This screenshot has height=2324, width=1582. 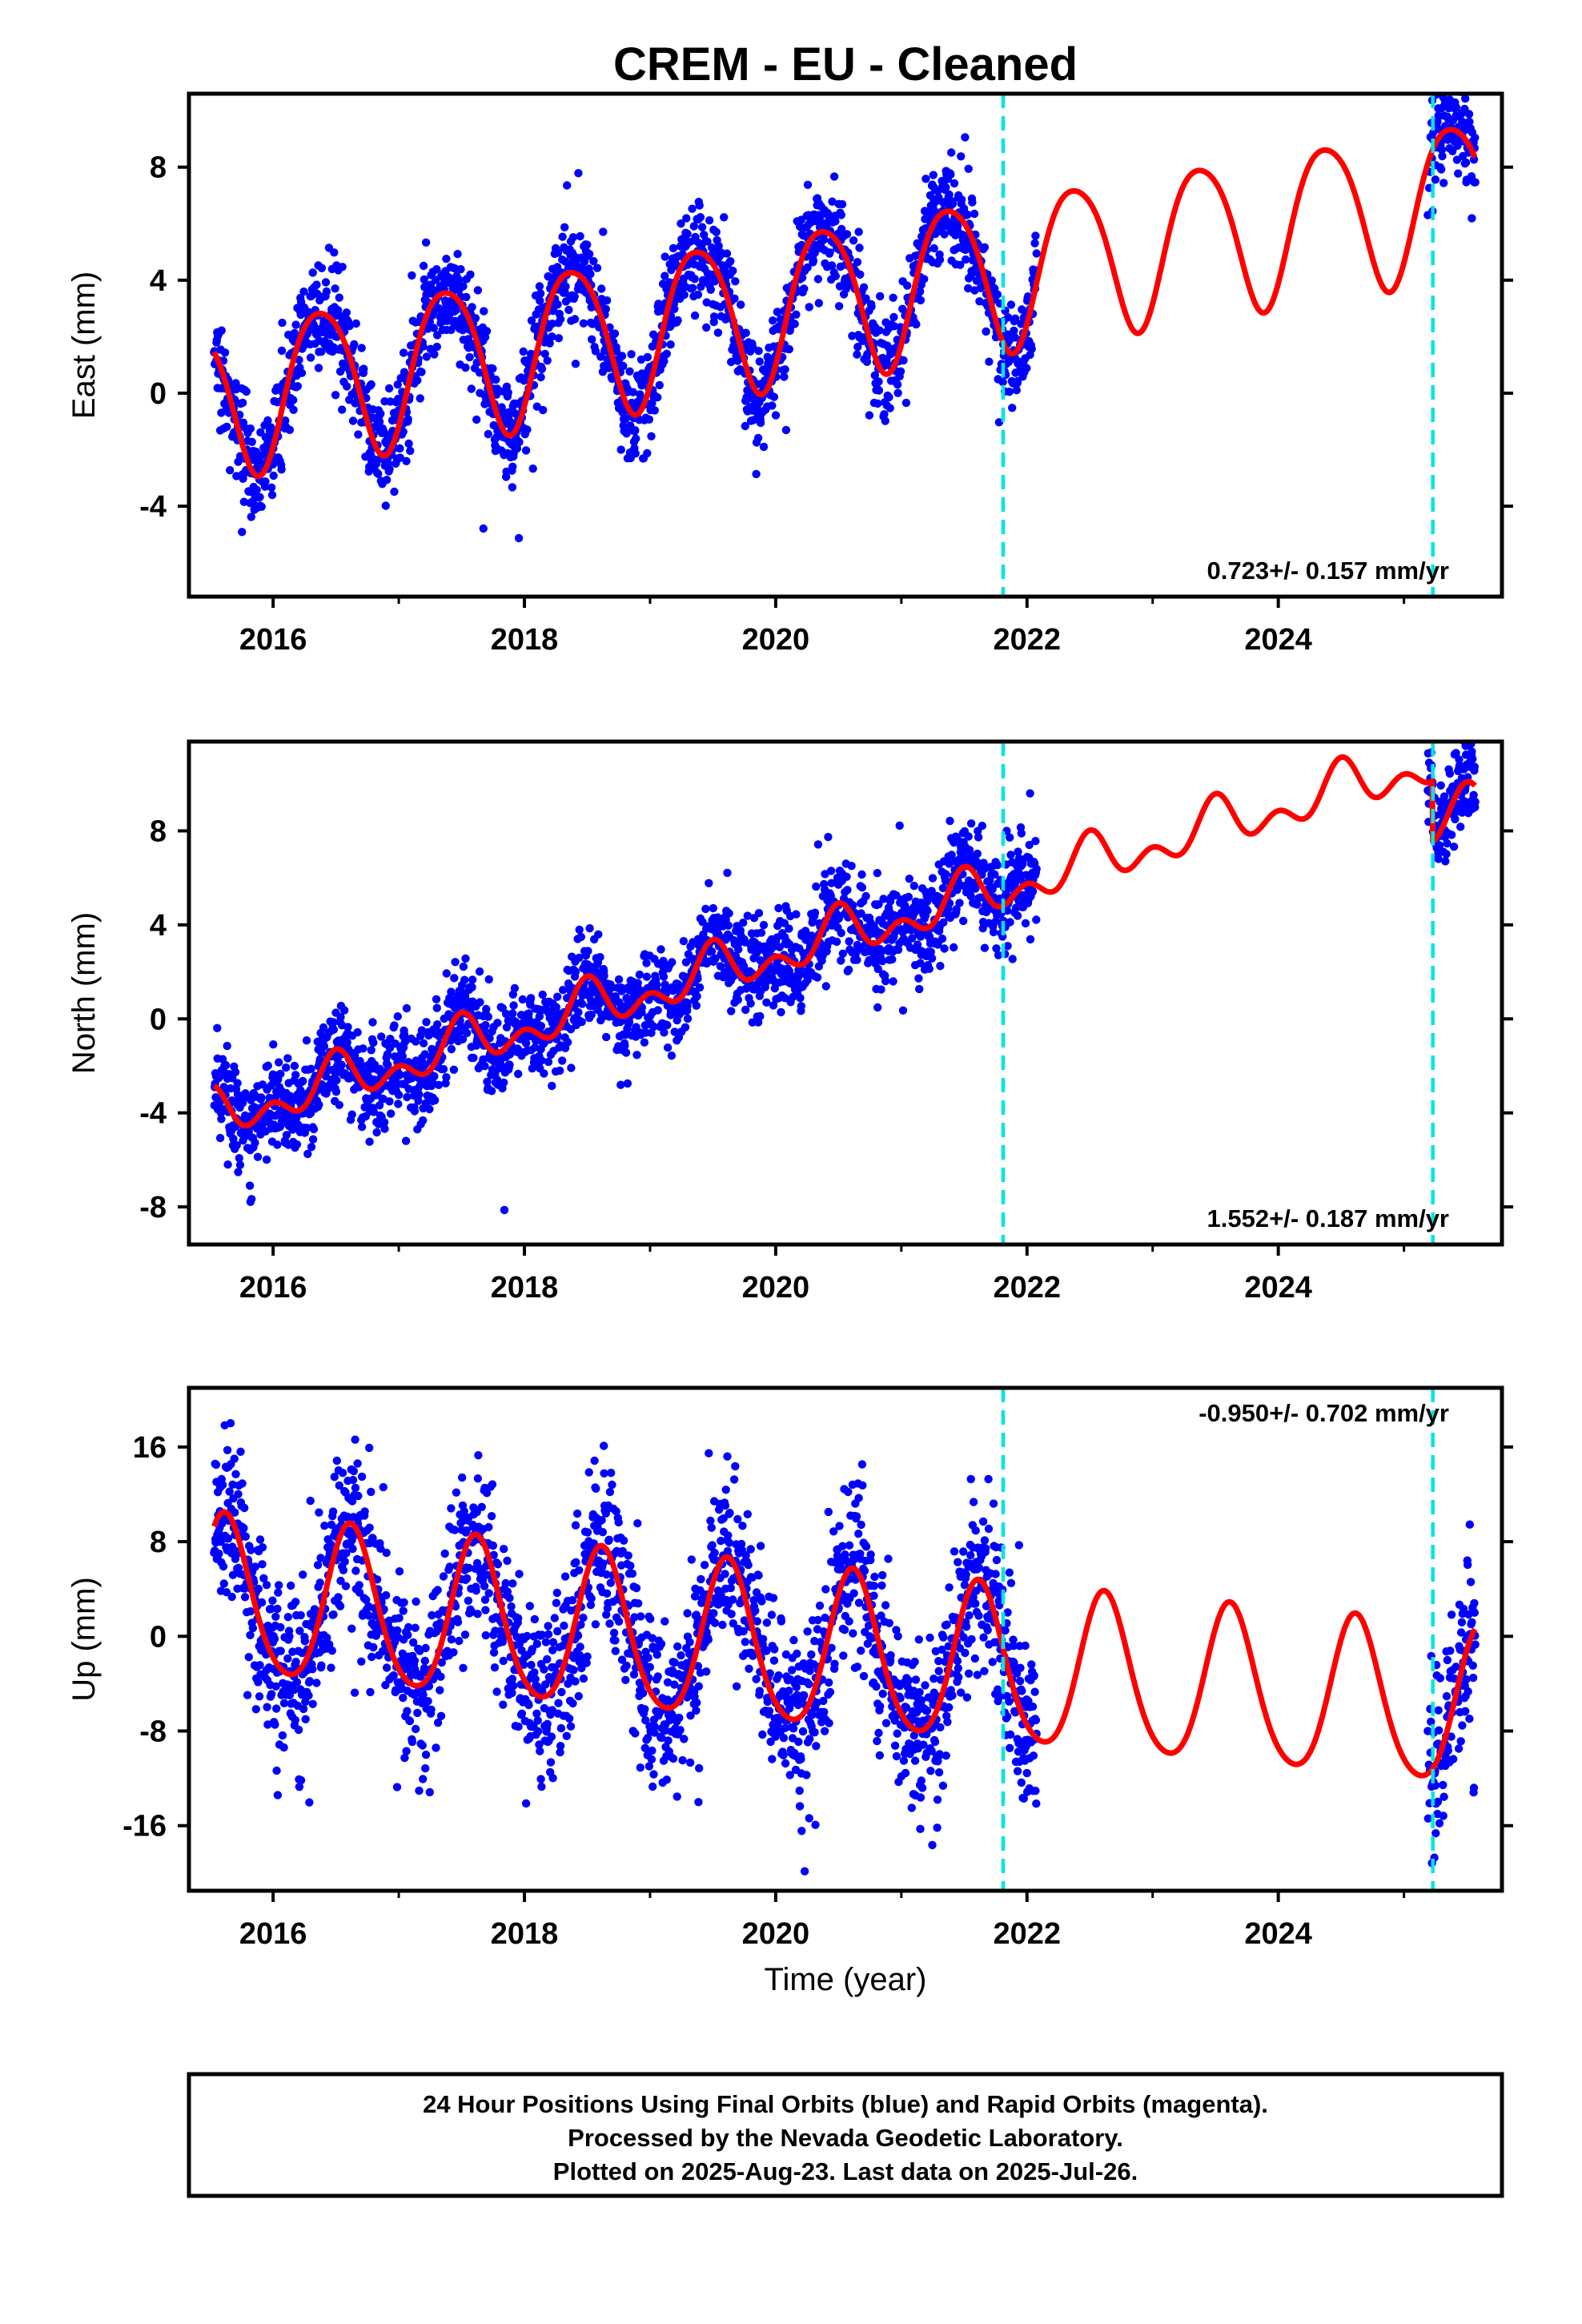 What do you see at coordinates (845, 303) in the screenshot?
I see `model-curve` at bounding box center [845, 303].